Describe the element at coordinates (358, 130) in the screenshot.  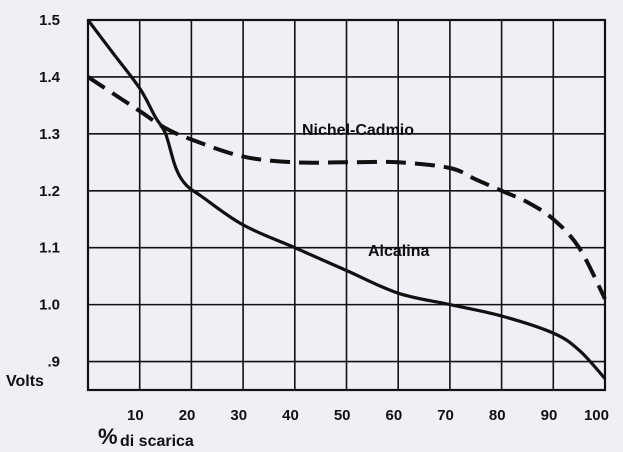
I see `series-label-nichel-cadmio: Nichel-Cadmio` at that location.